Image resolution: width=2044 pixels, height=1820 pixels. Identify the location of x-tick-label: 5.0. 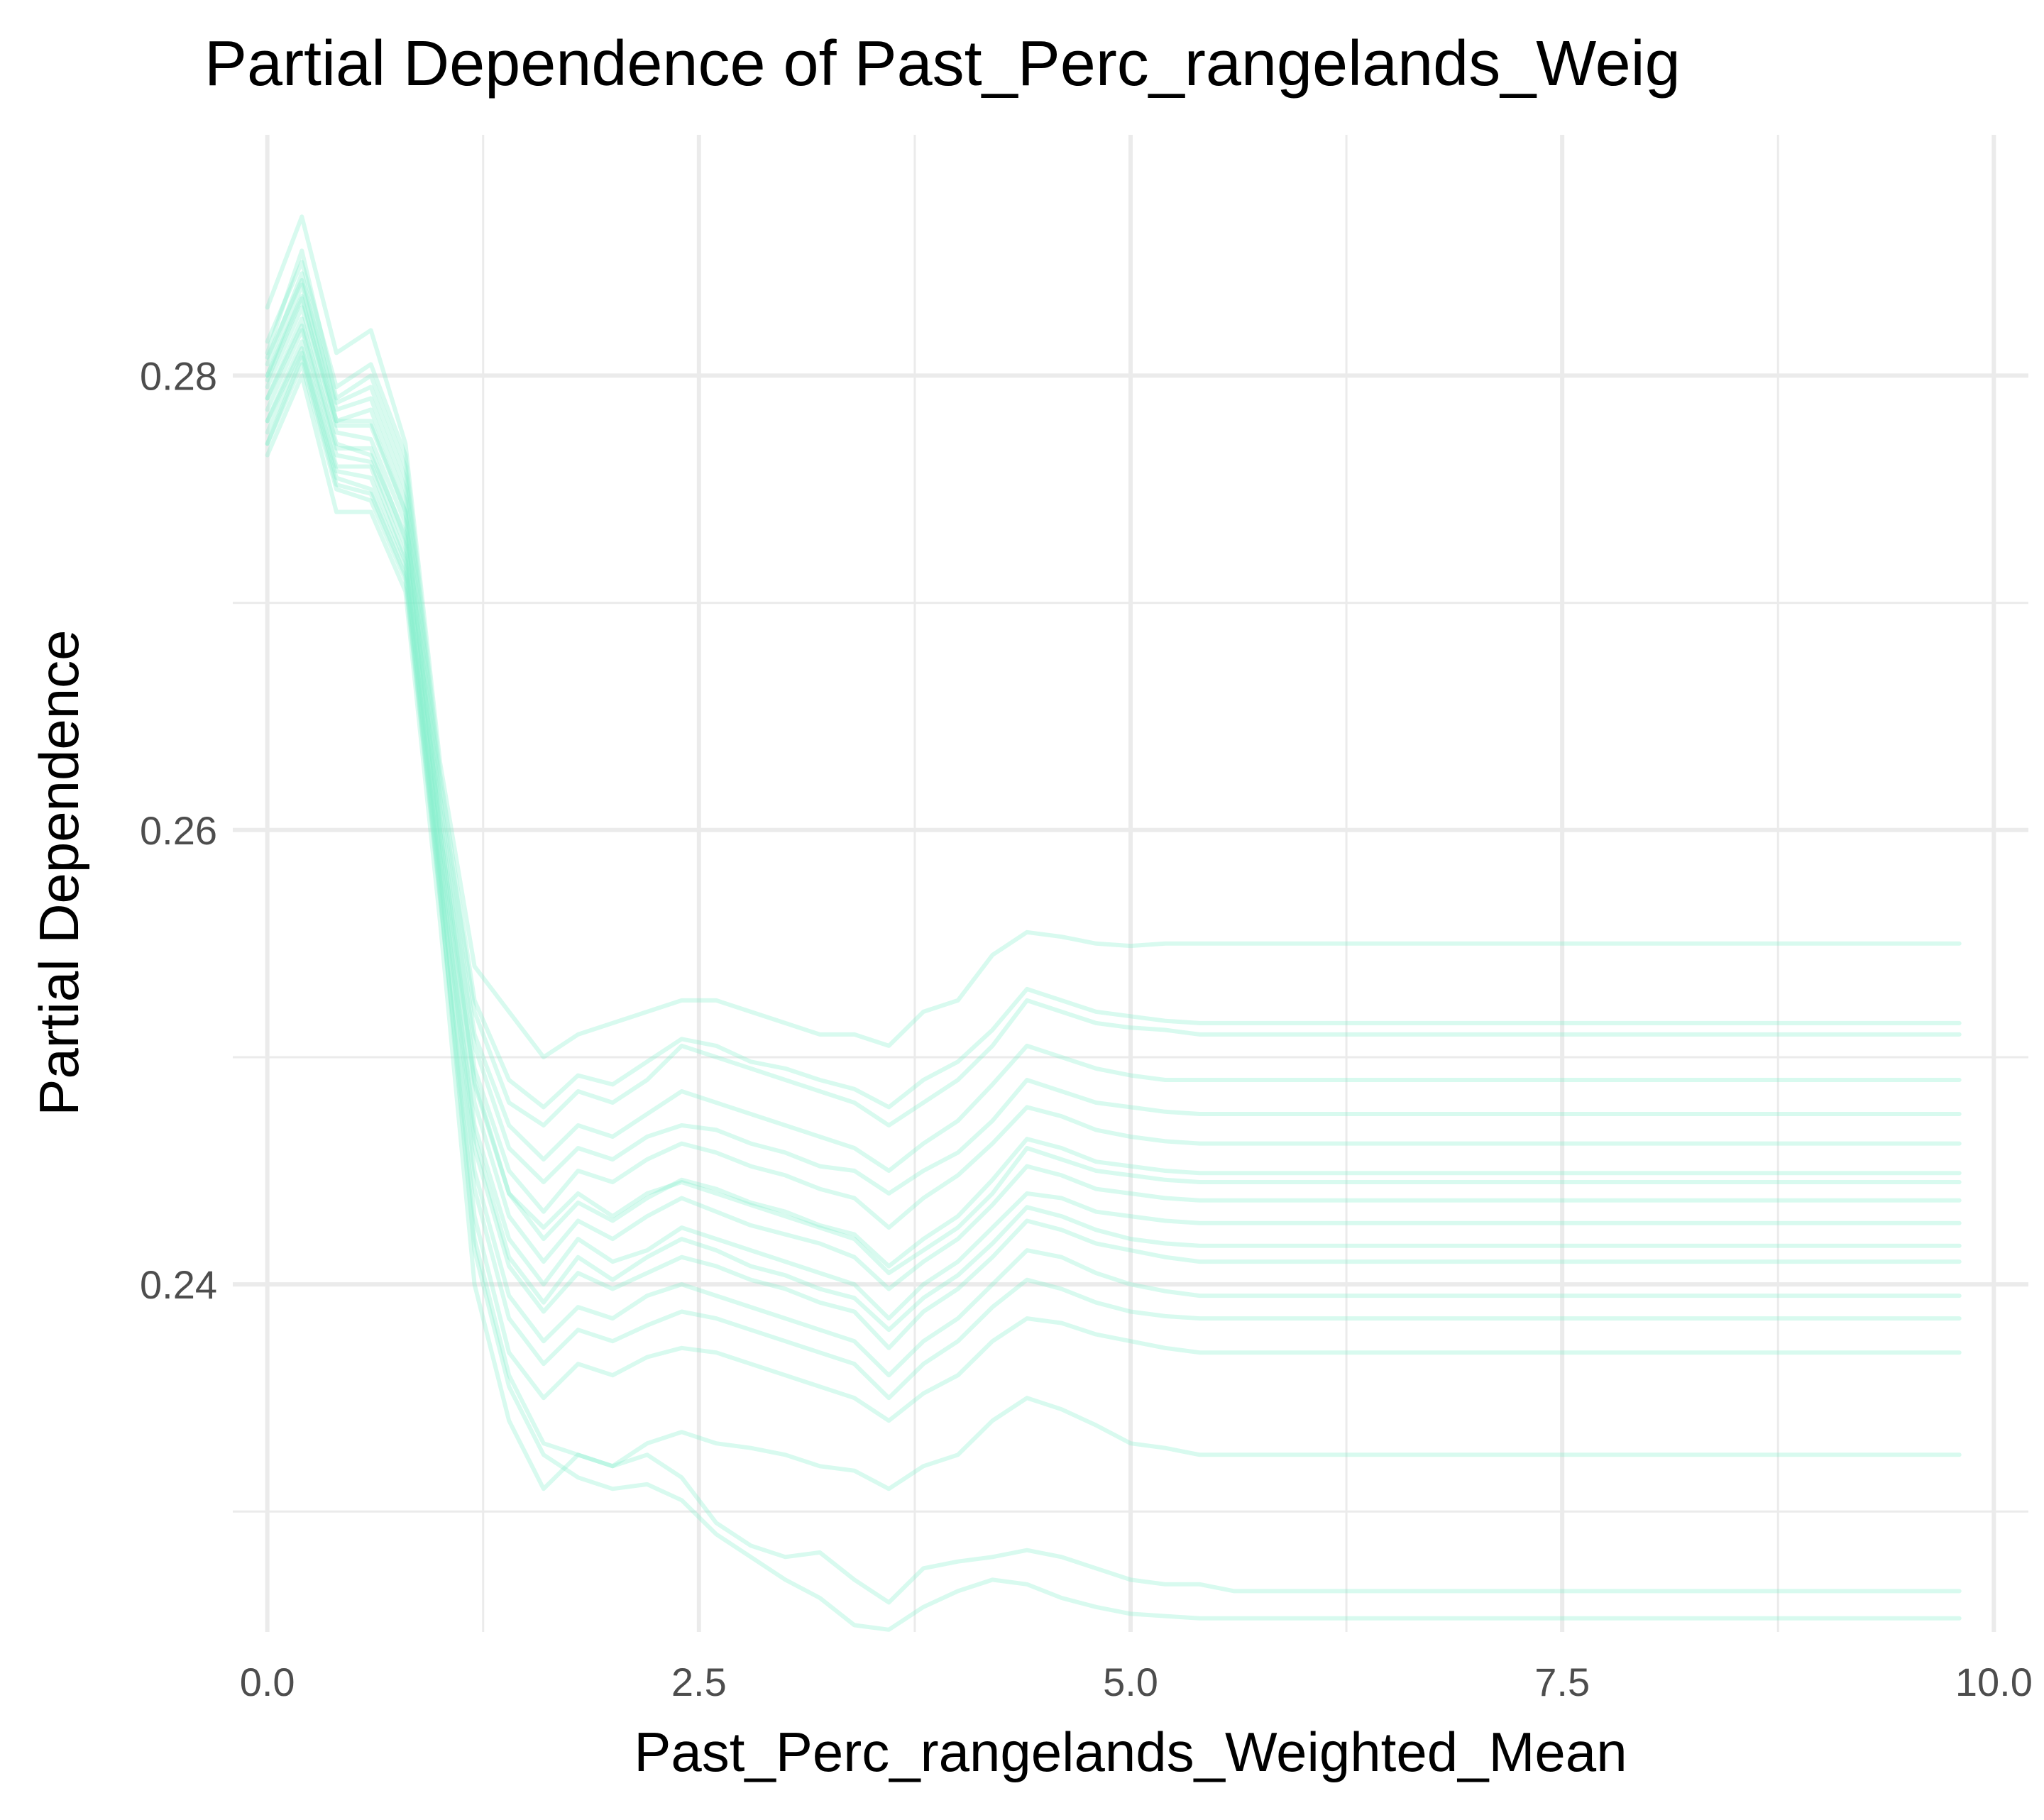
(1130, 1682).